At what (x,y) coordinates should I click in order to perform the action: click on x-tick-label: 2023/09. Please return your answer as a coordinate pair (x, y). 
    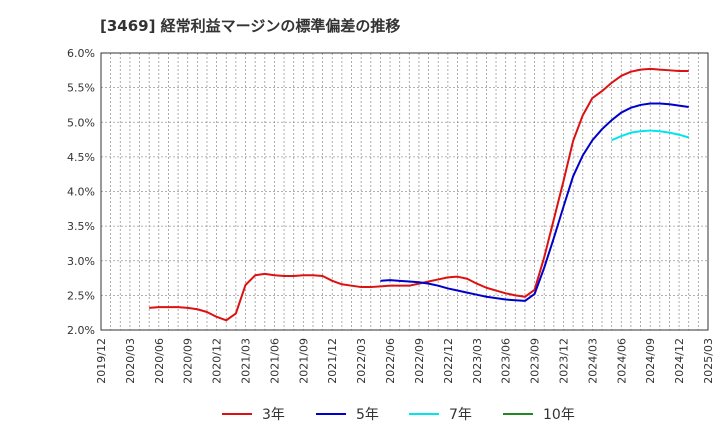
    Looking at the image, I should click on (535, 361).